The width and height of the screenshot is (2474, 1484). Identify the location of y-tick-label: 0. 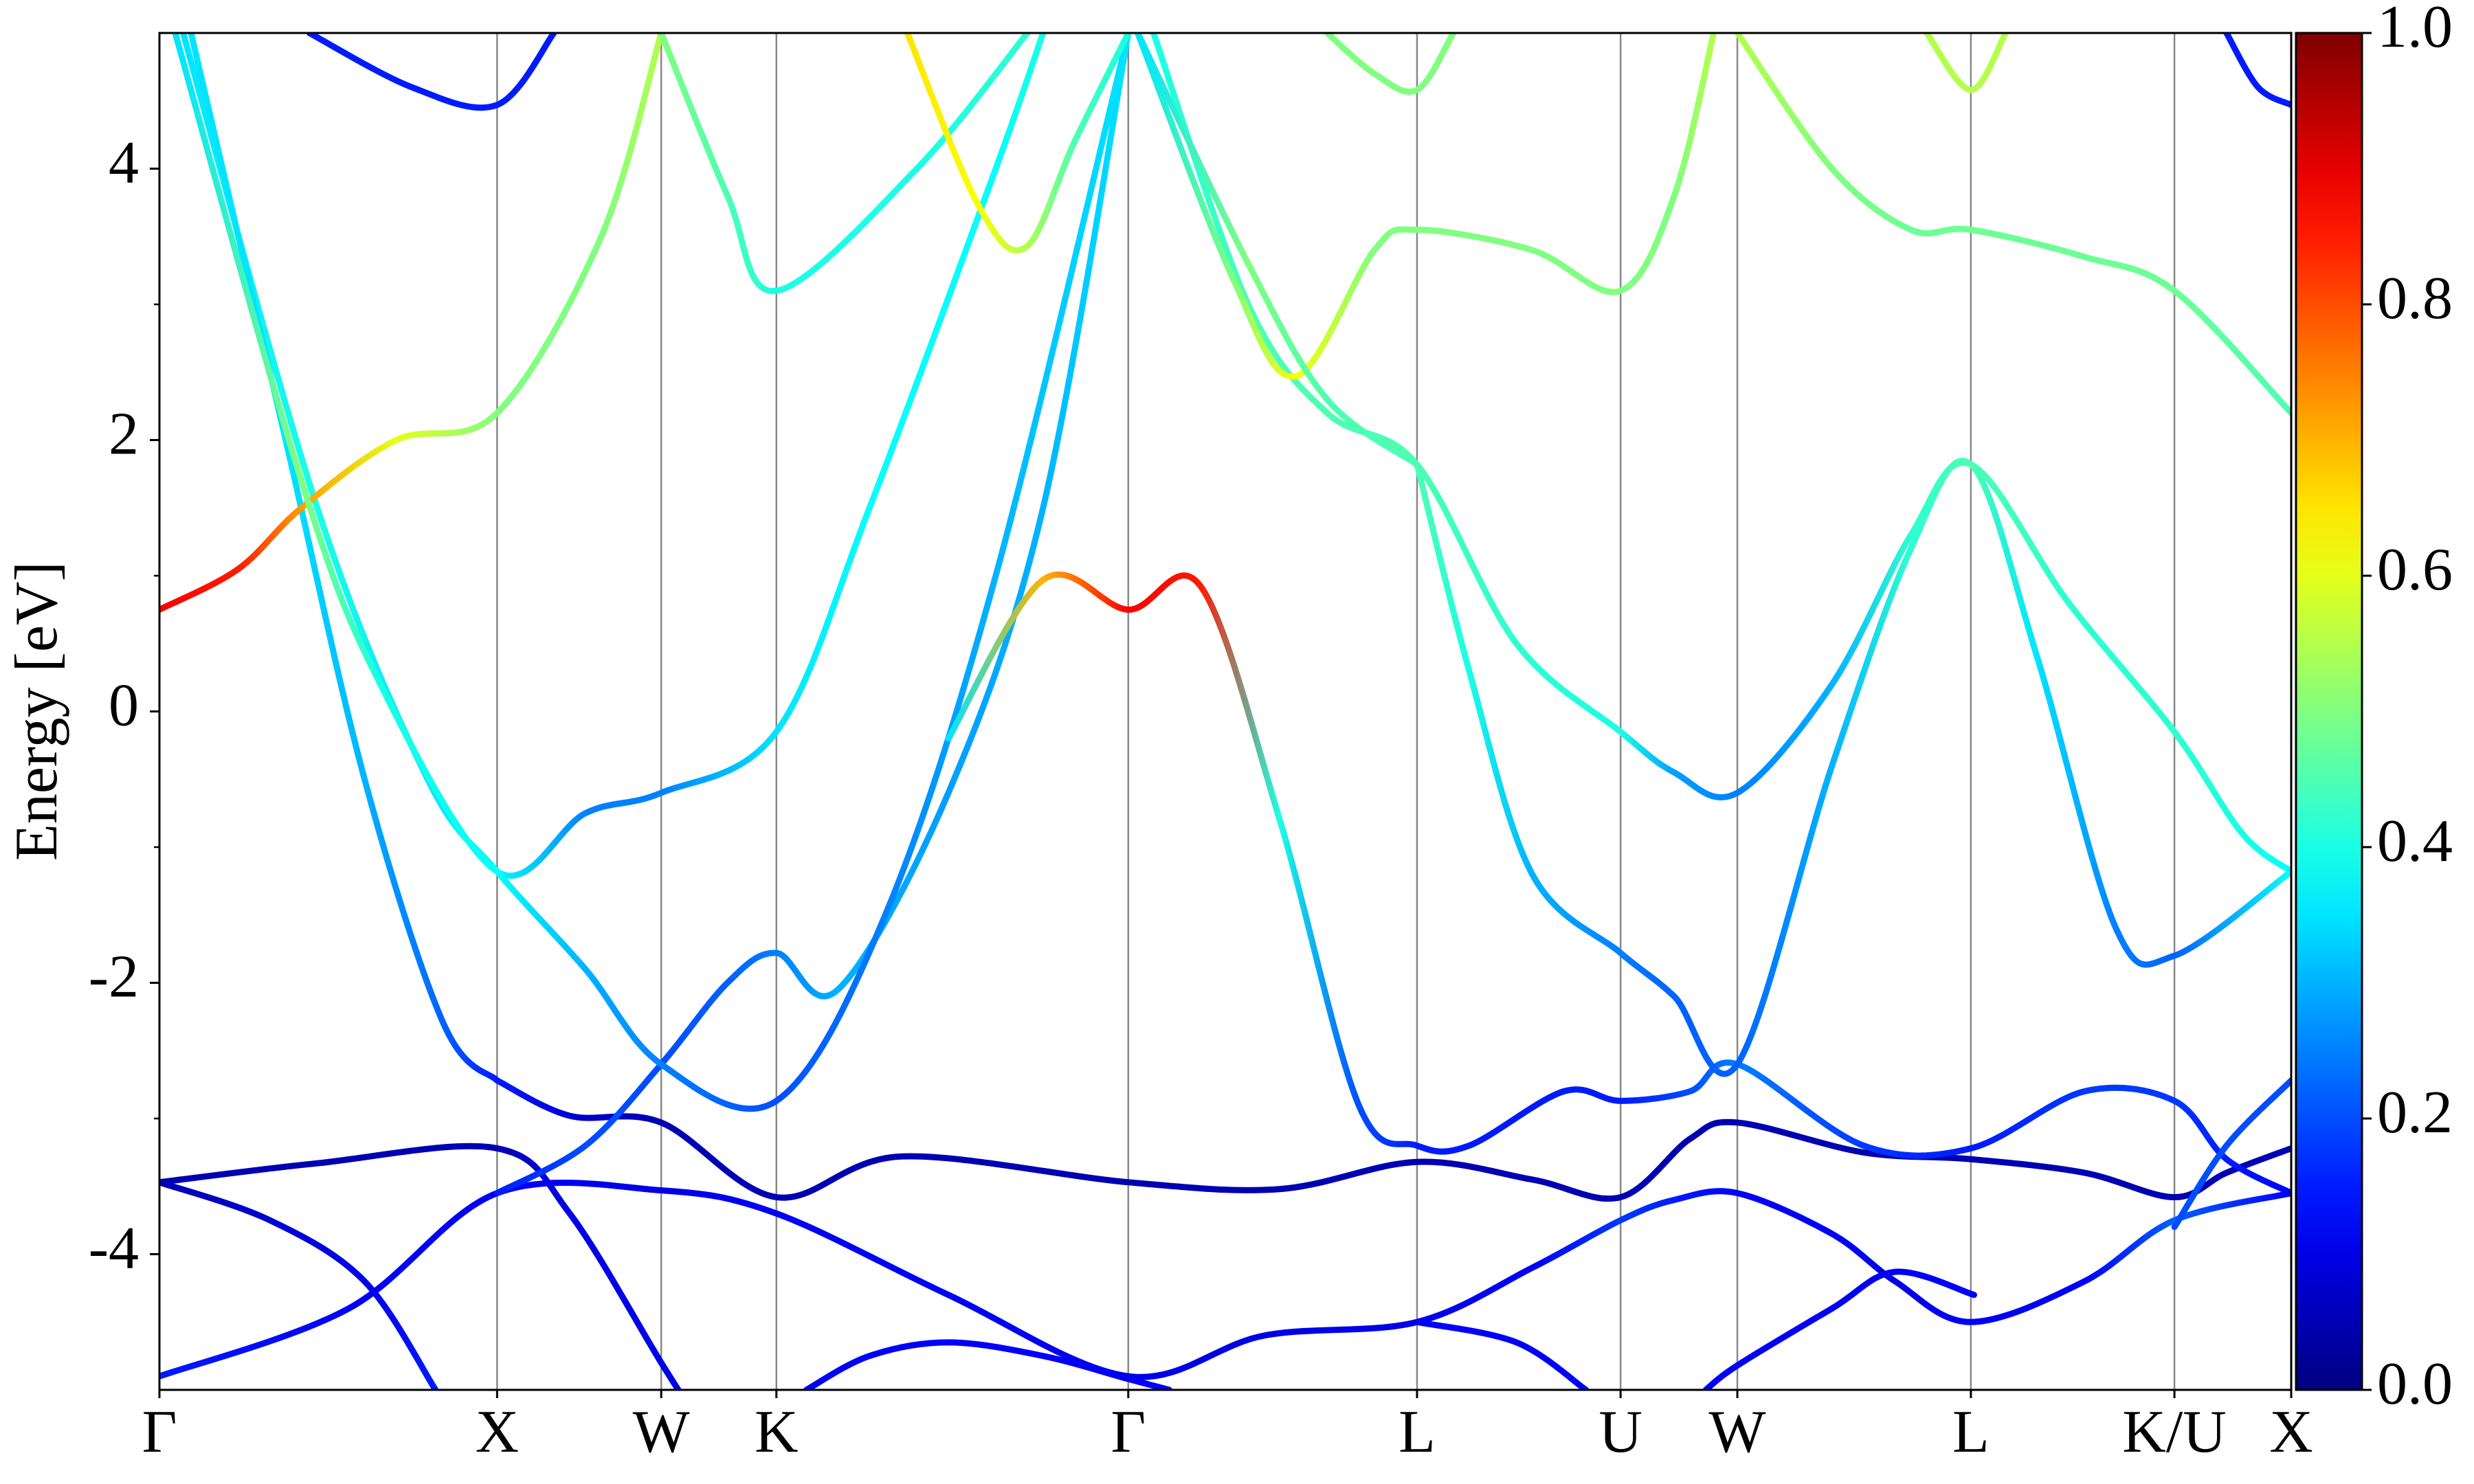
(124, 706).